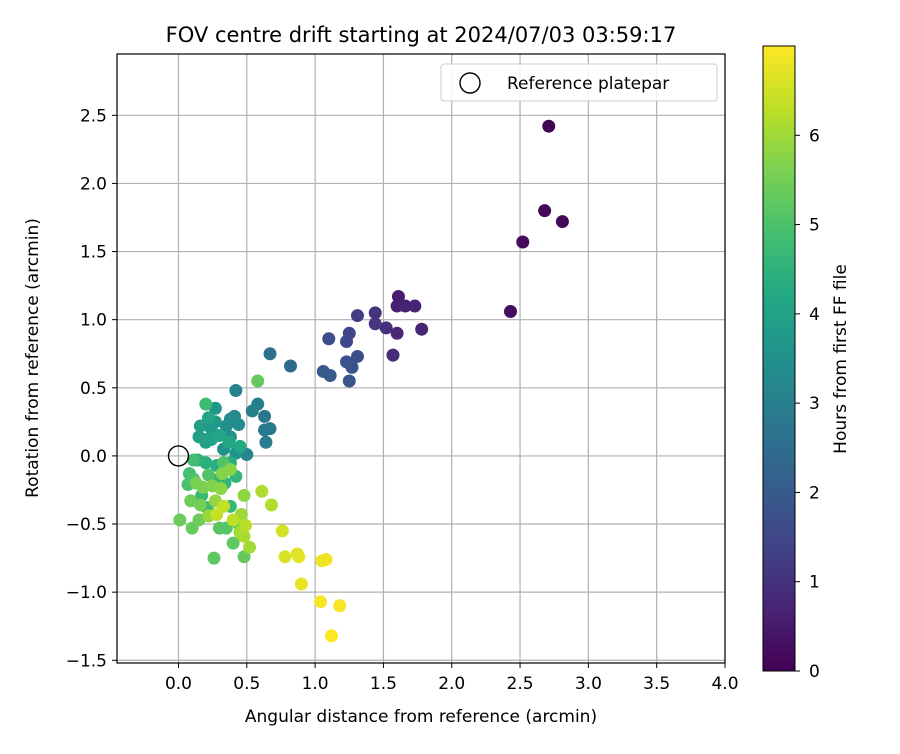 Image resolution: width=900 pixels, height=754 pixels. Describe the element at coordinates (86, 661) in the screenshot. I see `y-tick-label: −1.5` at that location.